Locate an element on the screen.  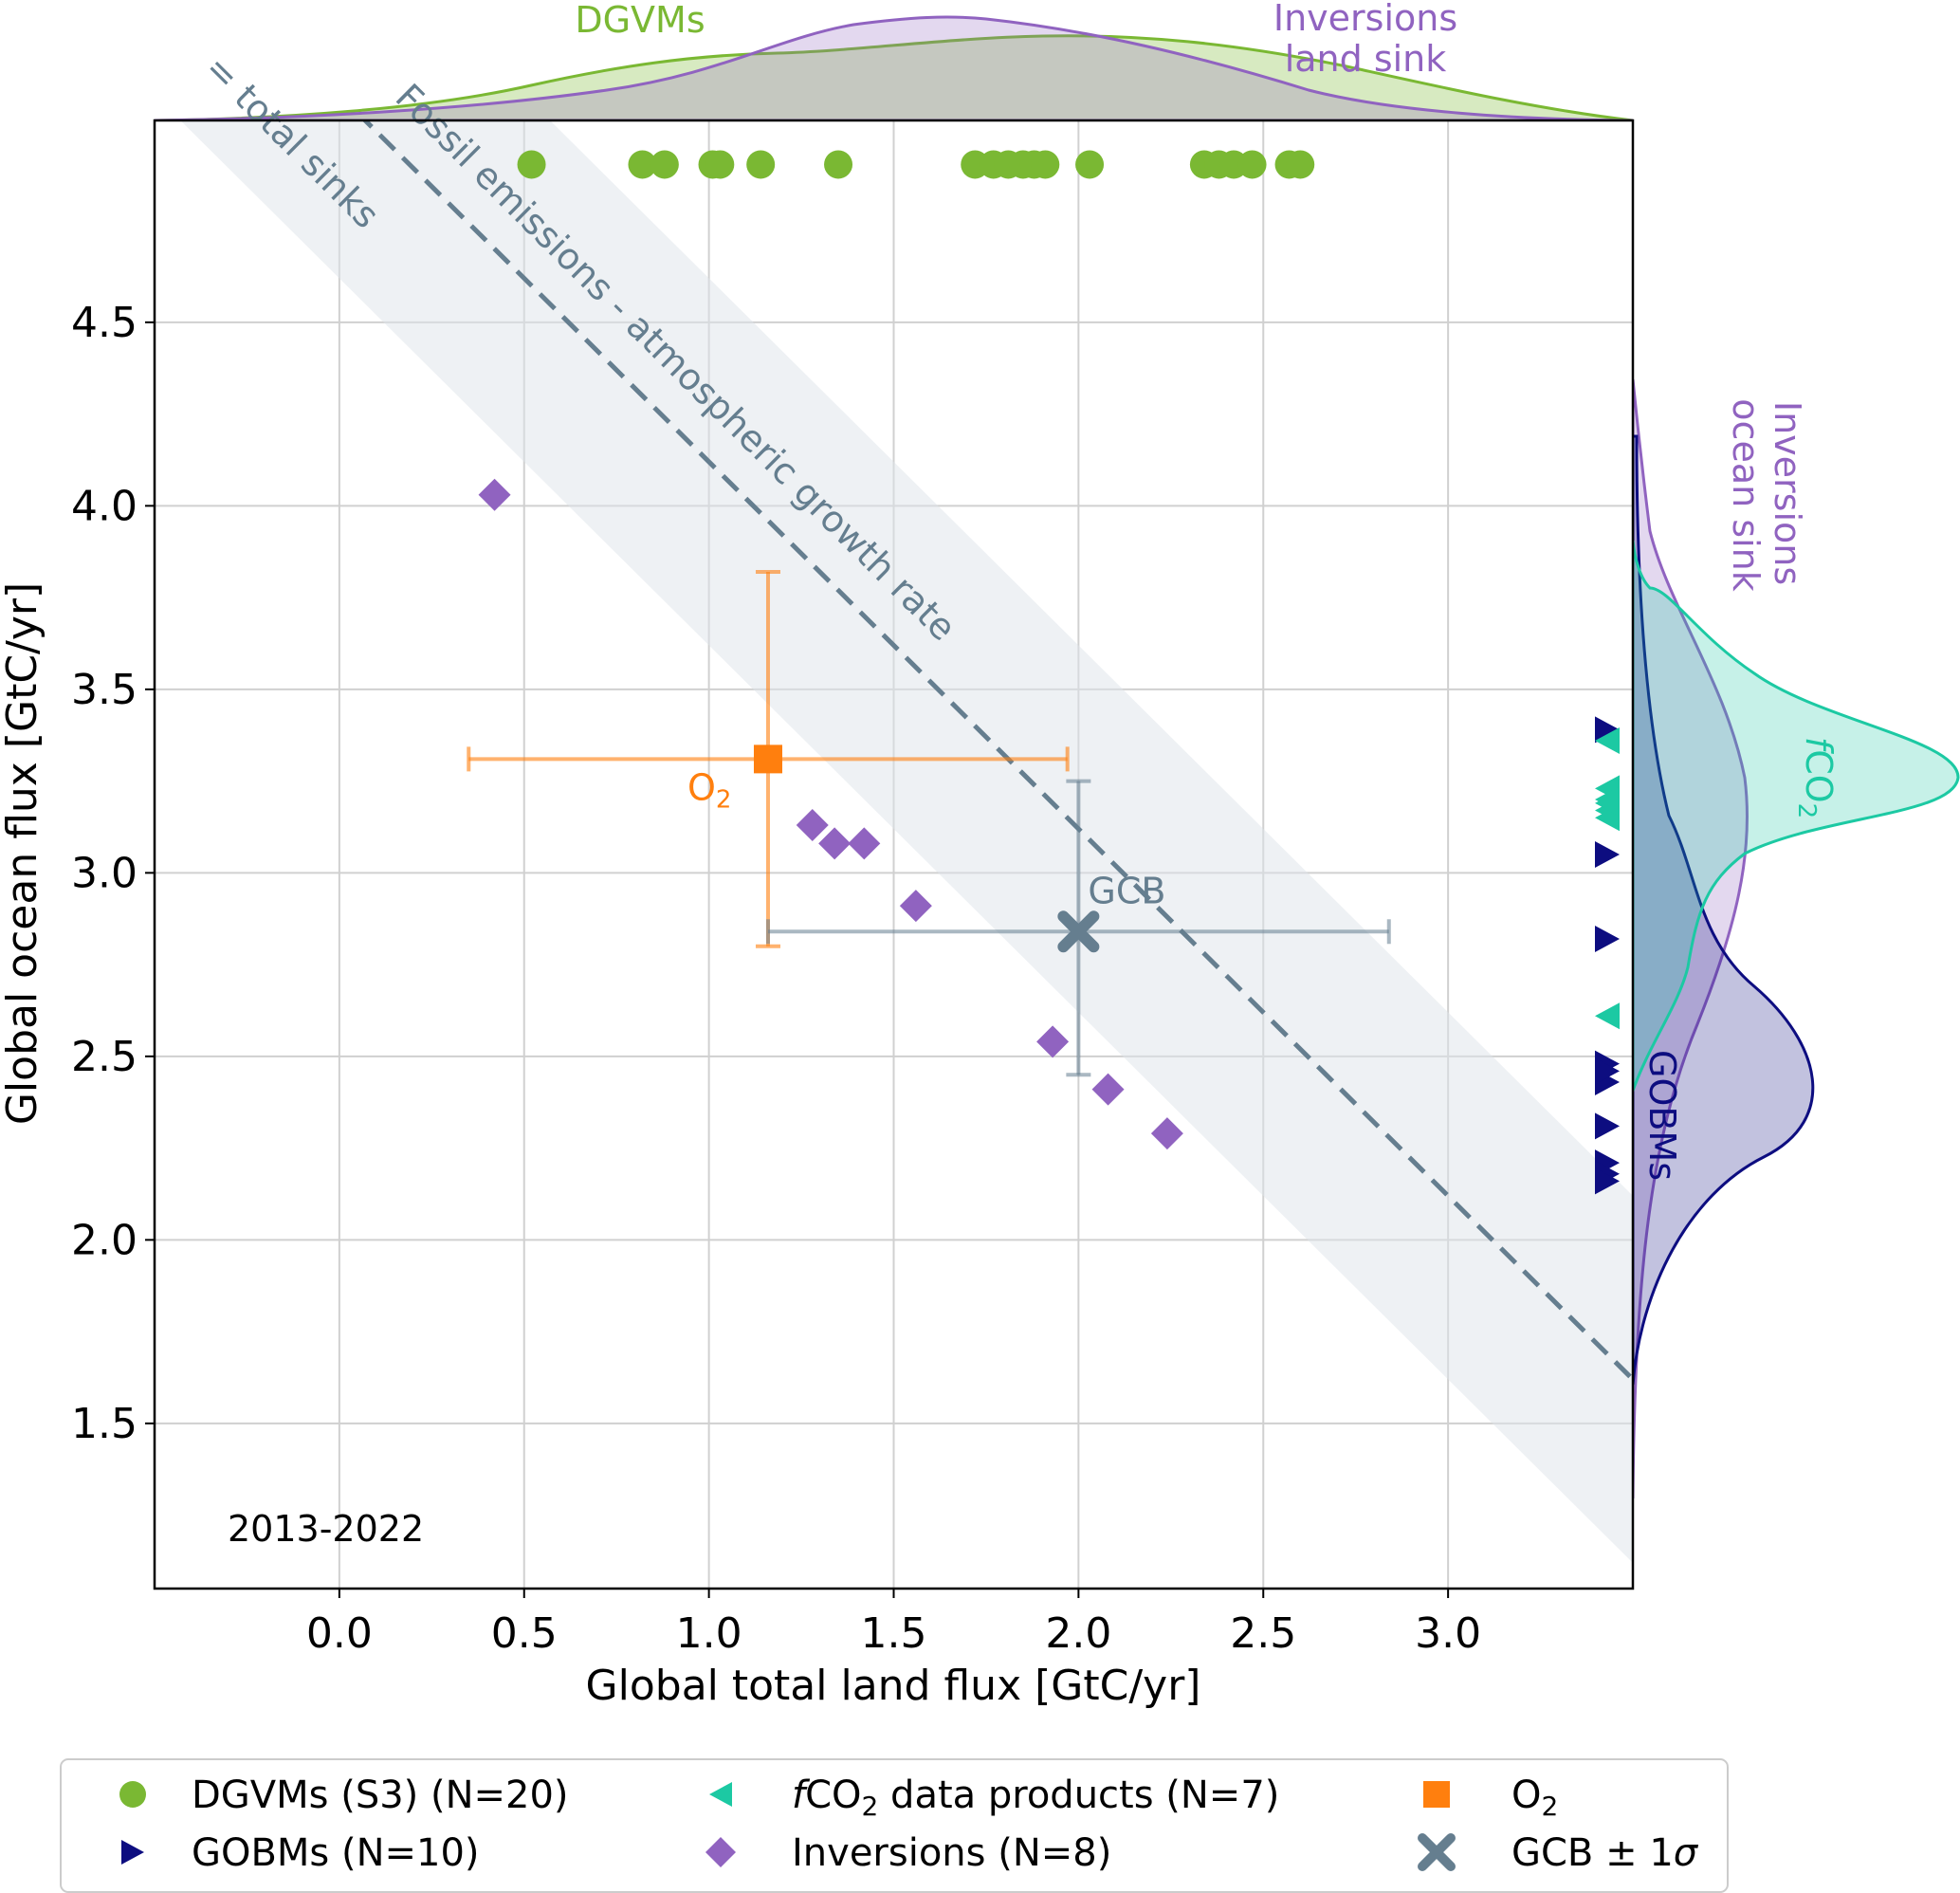
right-marginal: Inversions ocean sink GOBMs fCO2 is located at coordinates (1795, 939).